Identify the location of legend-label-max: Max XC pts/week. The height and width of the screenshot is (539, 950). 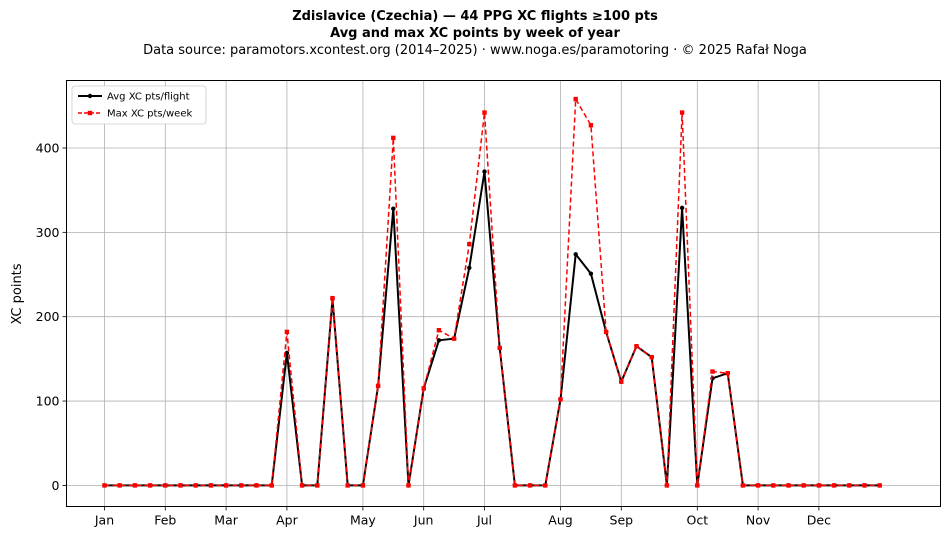
(149, 114).